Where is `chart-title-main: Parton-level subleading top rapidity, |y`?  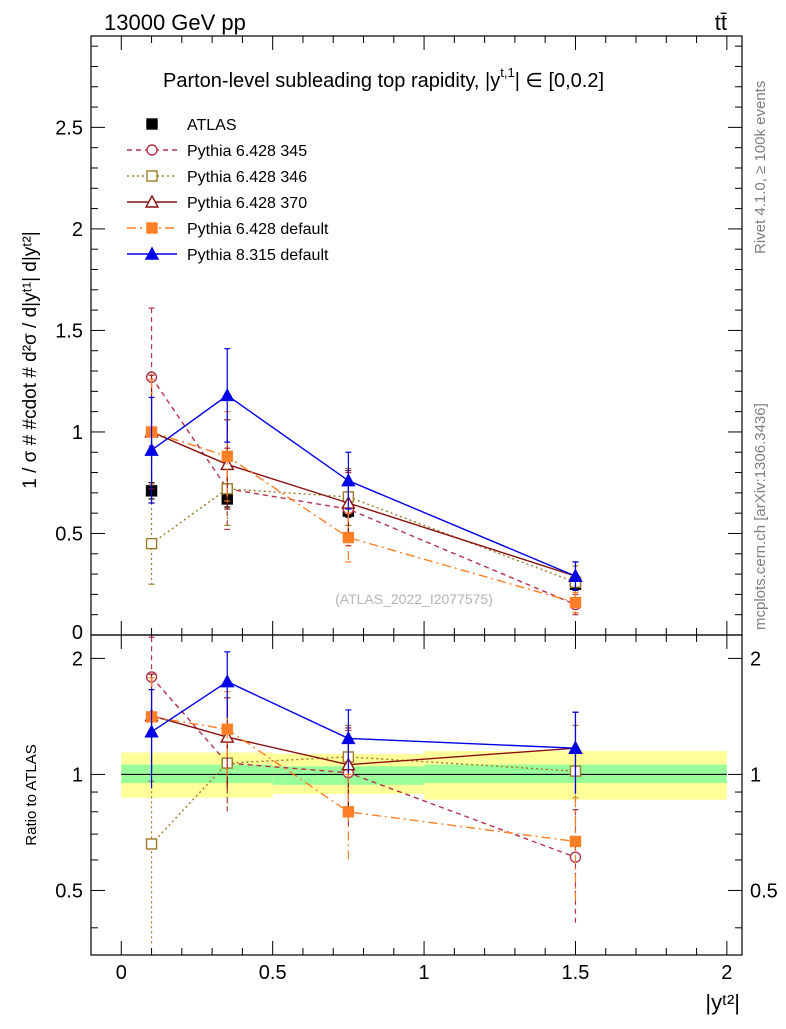 chart-title-main: Parton-level subleading top rapidity, |y is located at coordinates (331, 81).